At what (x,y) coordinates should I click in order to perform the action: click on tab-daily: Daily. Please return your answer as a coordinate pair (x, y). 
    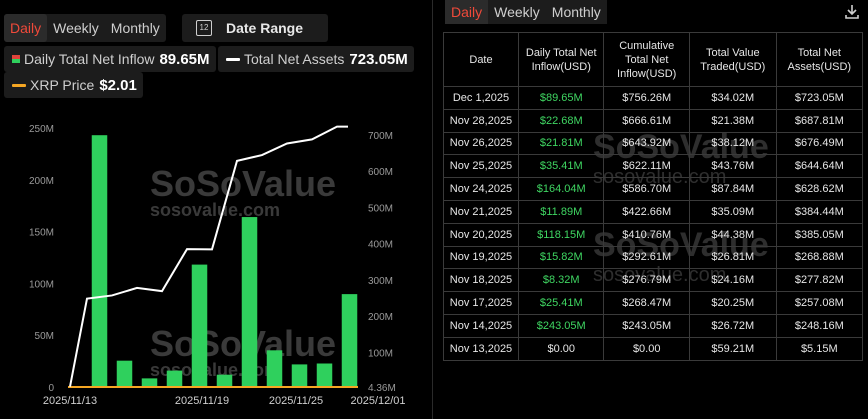
    Looking at the image, I should click on (26, 28).